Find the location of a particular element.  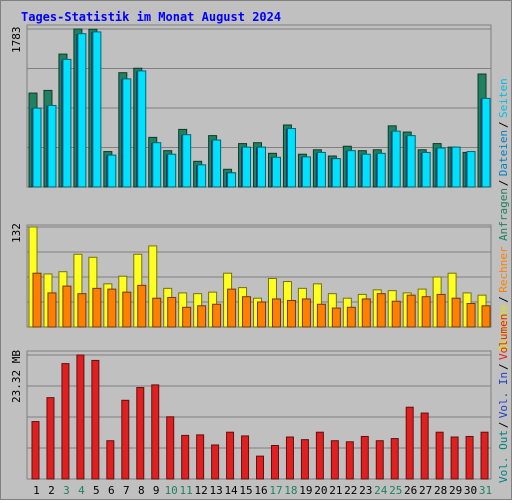

legend-dateien: Dateien is located at coordinates (503, 153).